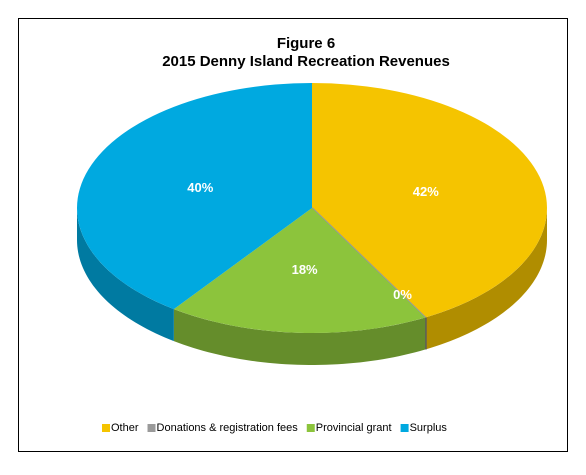 This screenshot has height=475, width=586. Describe the element at coordinates (402, 294) in the screenshot. I see `value-label: 0%` at that location.